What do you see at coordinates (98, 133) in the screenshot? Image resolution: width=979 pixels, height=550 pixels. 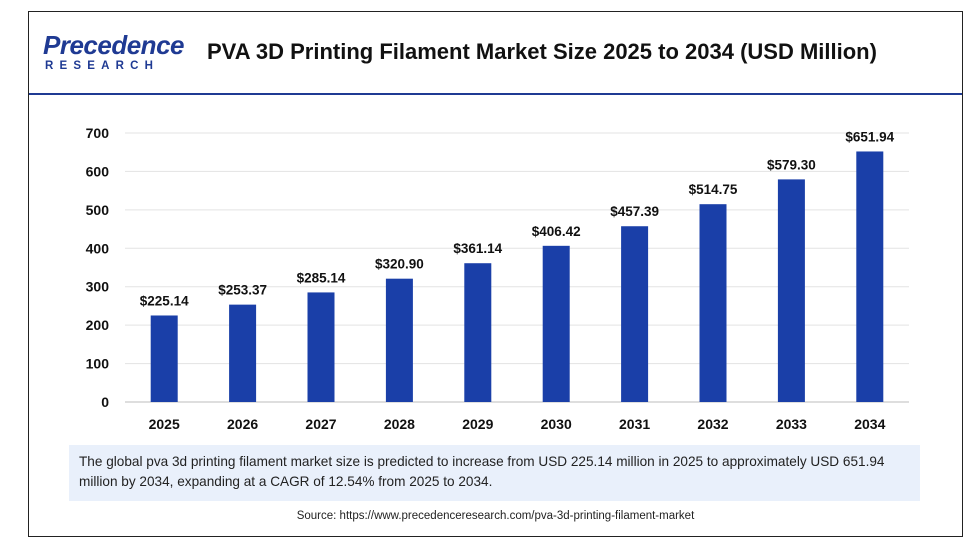 I see `y-tick-label: 700` at bounding box center [98, 133].